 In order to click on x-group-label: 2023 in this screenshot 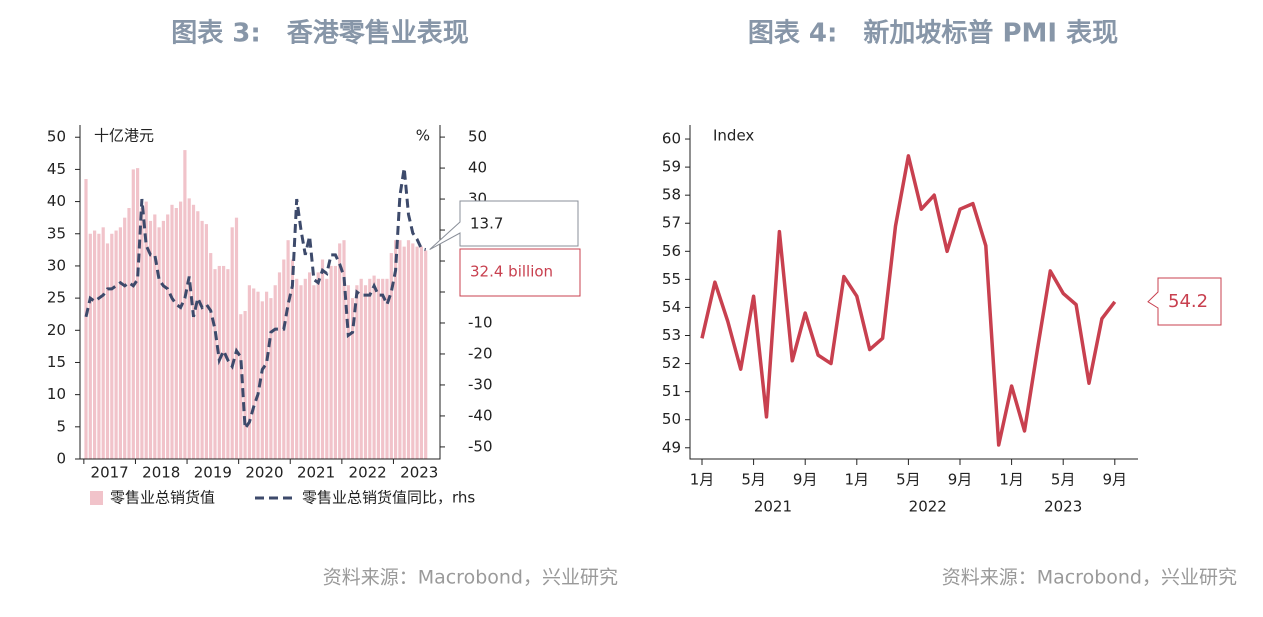, I will do `click(1063, 507)`.